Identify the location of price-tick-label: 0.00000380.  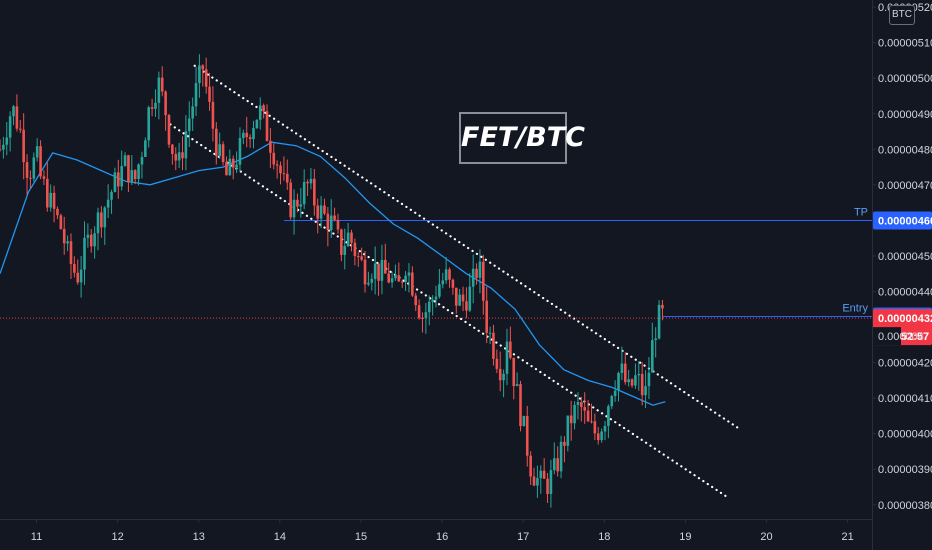
(905, 506).